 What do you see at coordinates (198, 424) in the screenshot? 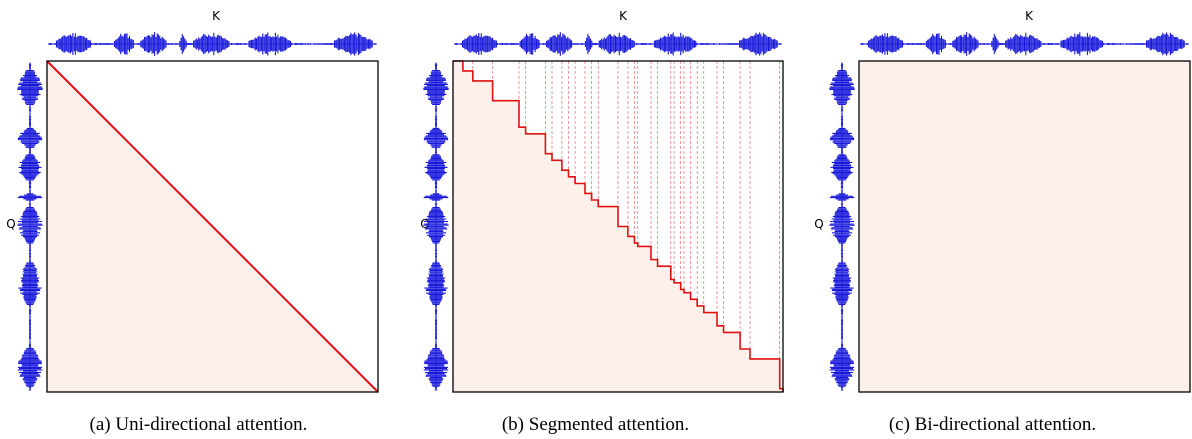
I see `caption-a: (a) Uni-directional attention.` at bounding box center [198, 424].